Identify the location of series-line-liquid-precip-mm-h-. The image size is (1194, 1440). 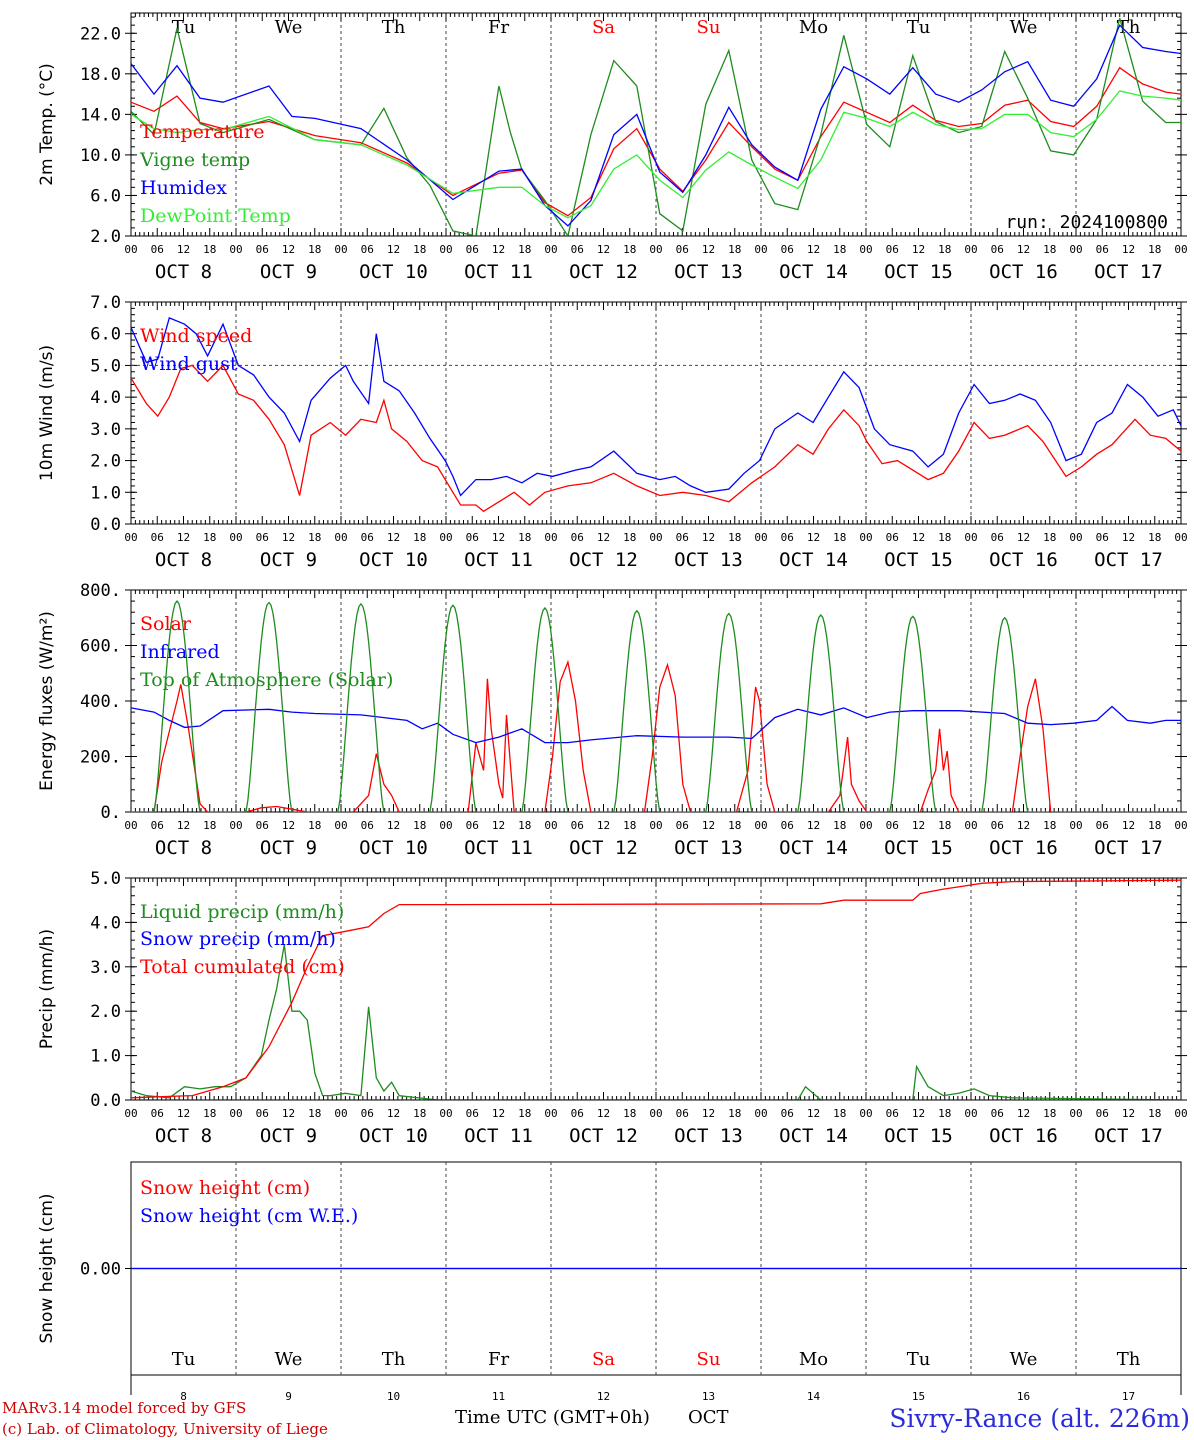
(656, 1022).